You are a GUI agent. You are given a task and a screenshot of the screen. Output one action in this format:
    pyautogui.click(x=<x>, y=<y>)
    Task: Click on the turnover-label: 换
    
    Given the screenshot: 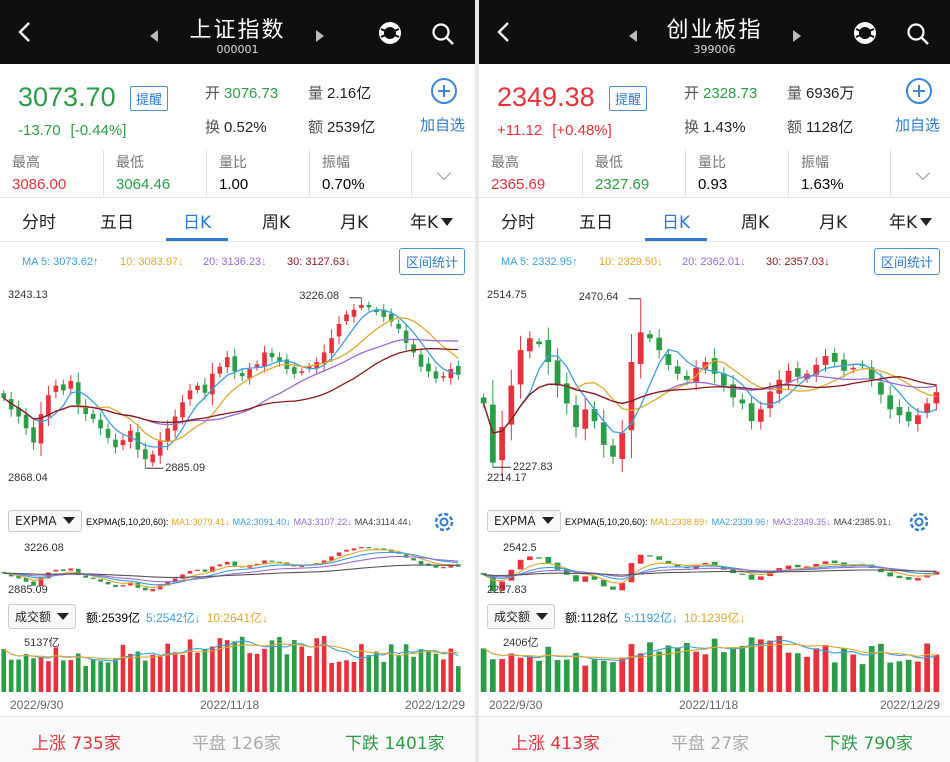 What is the action you would take?
    pyautogui.click(x=692, y=127)
    